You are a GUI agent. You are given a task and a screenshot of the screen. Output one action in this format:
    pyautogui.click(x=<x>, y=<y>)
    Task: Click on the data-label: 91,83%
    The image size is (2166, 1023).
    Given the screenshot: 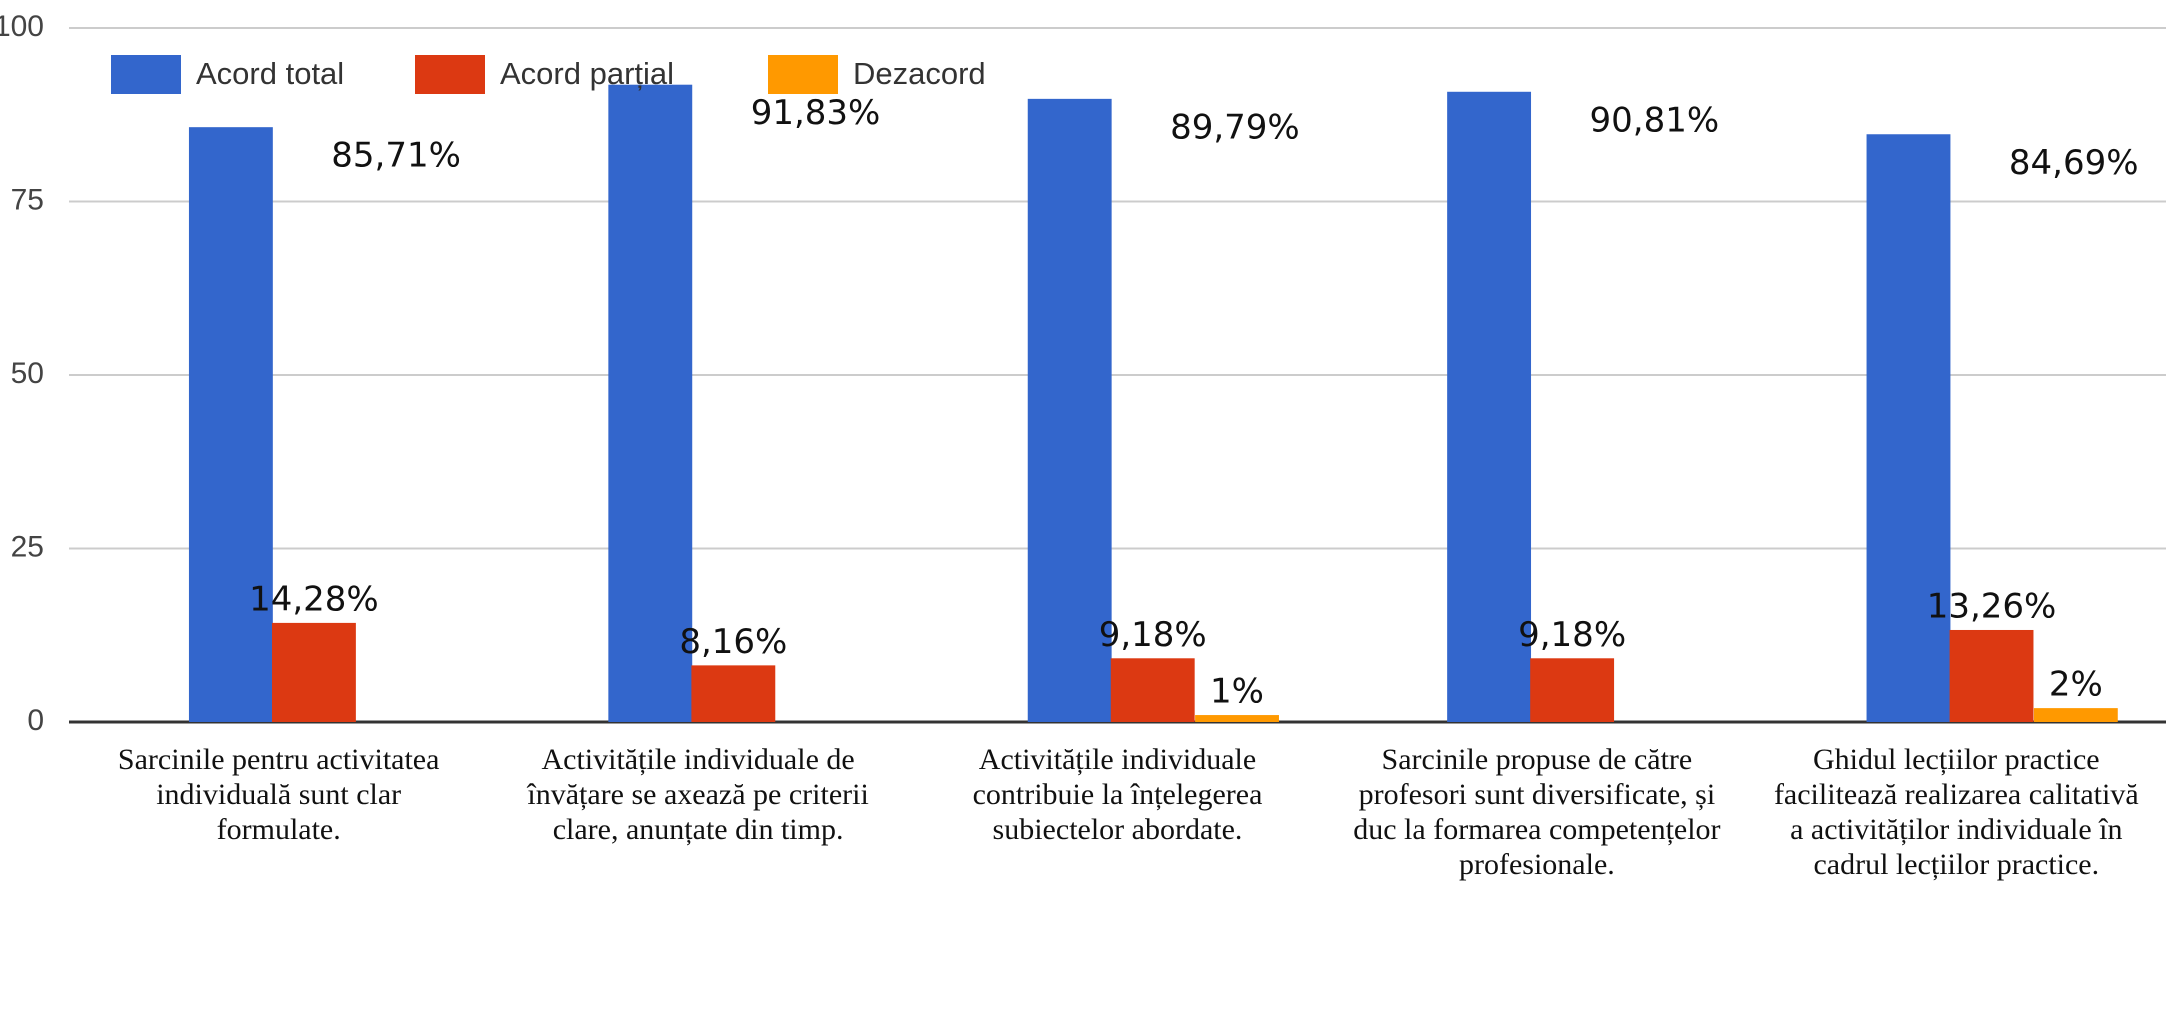 What is the action you would take?
    pyautogui.click(x=816, y=113)
    